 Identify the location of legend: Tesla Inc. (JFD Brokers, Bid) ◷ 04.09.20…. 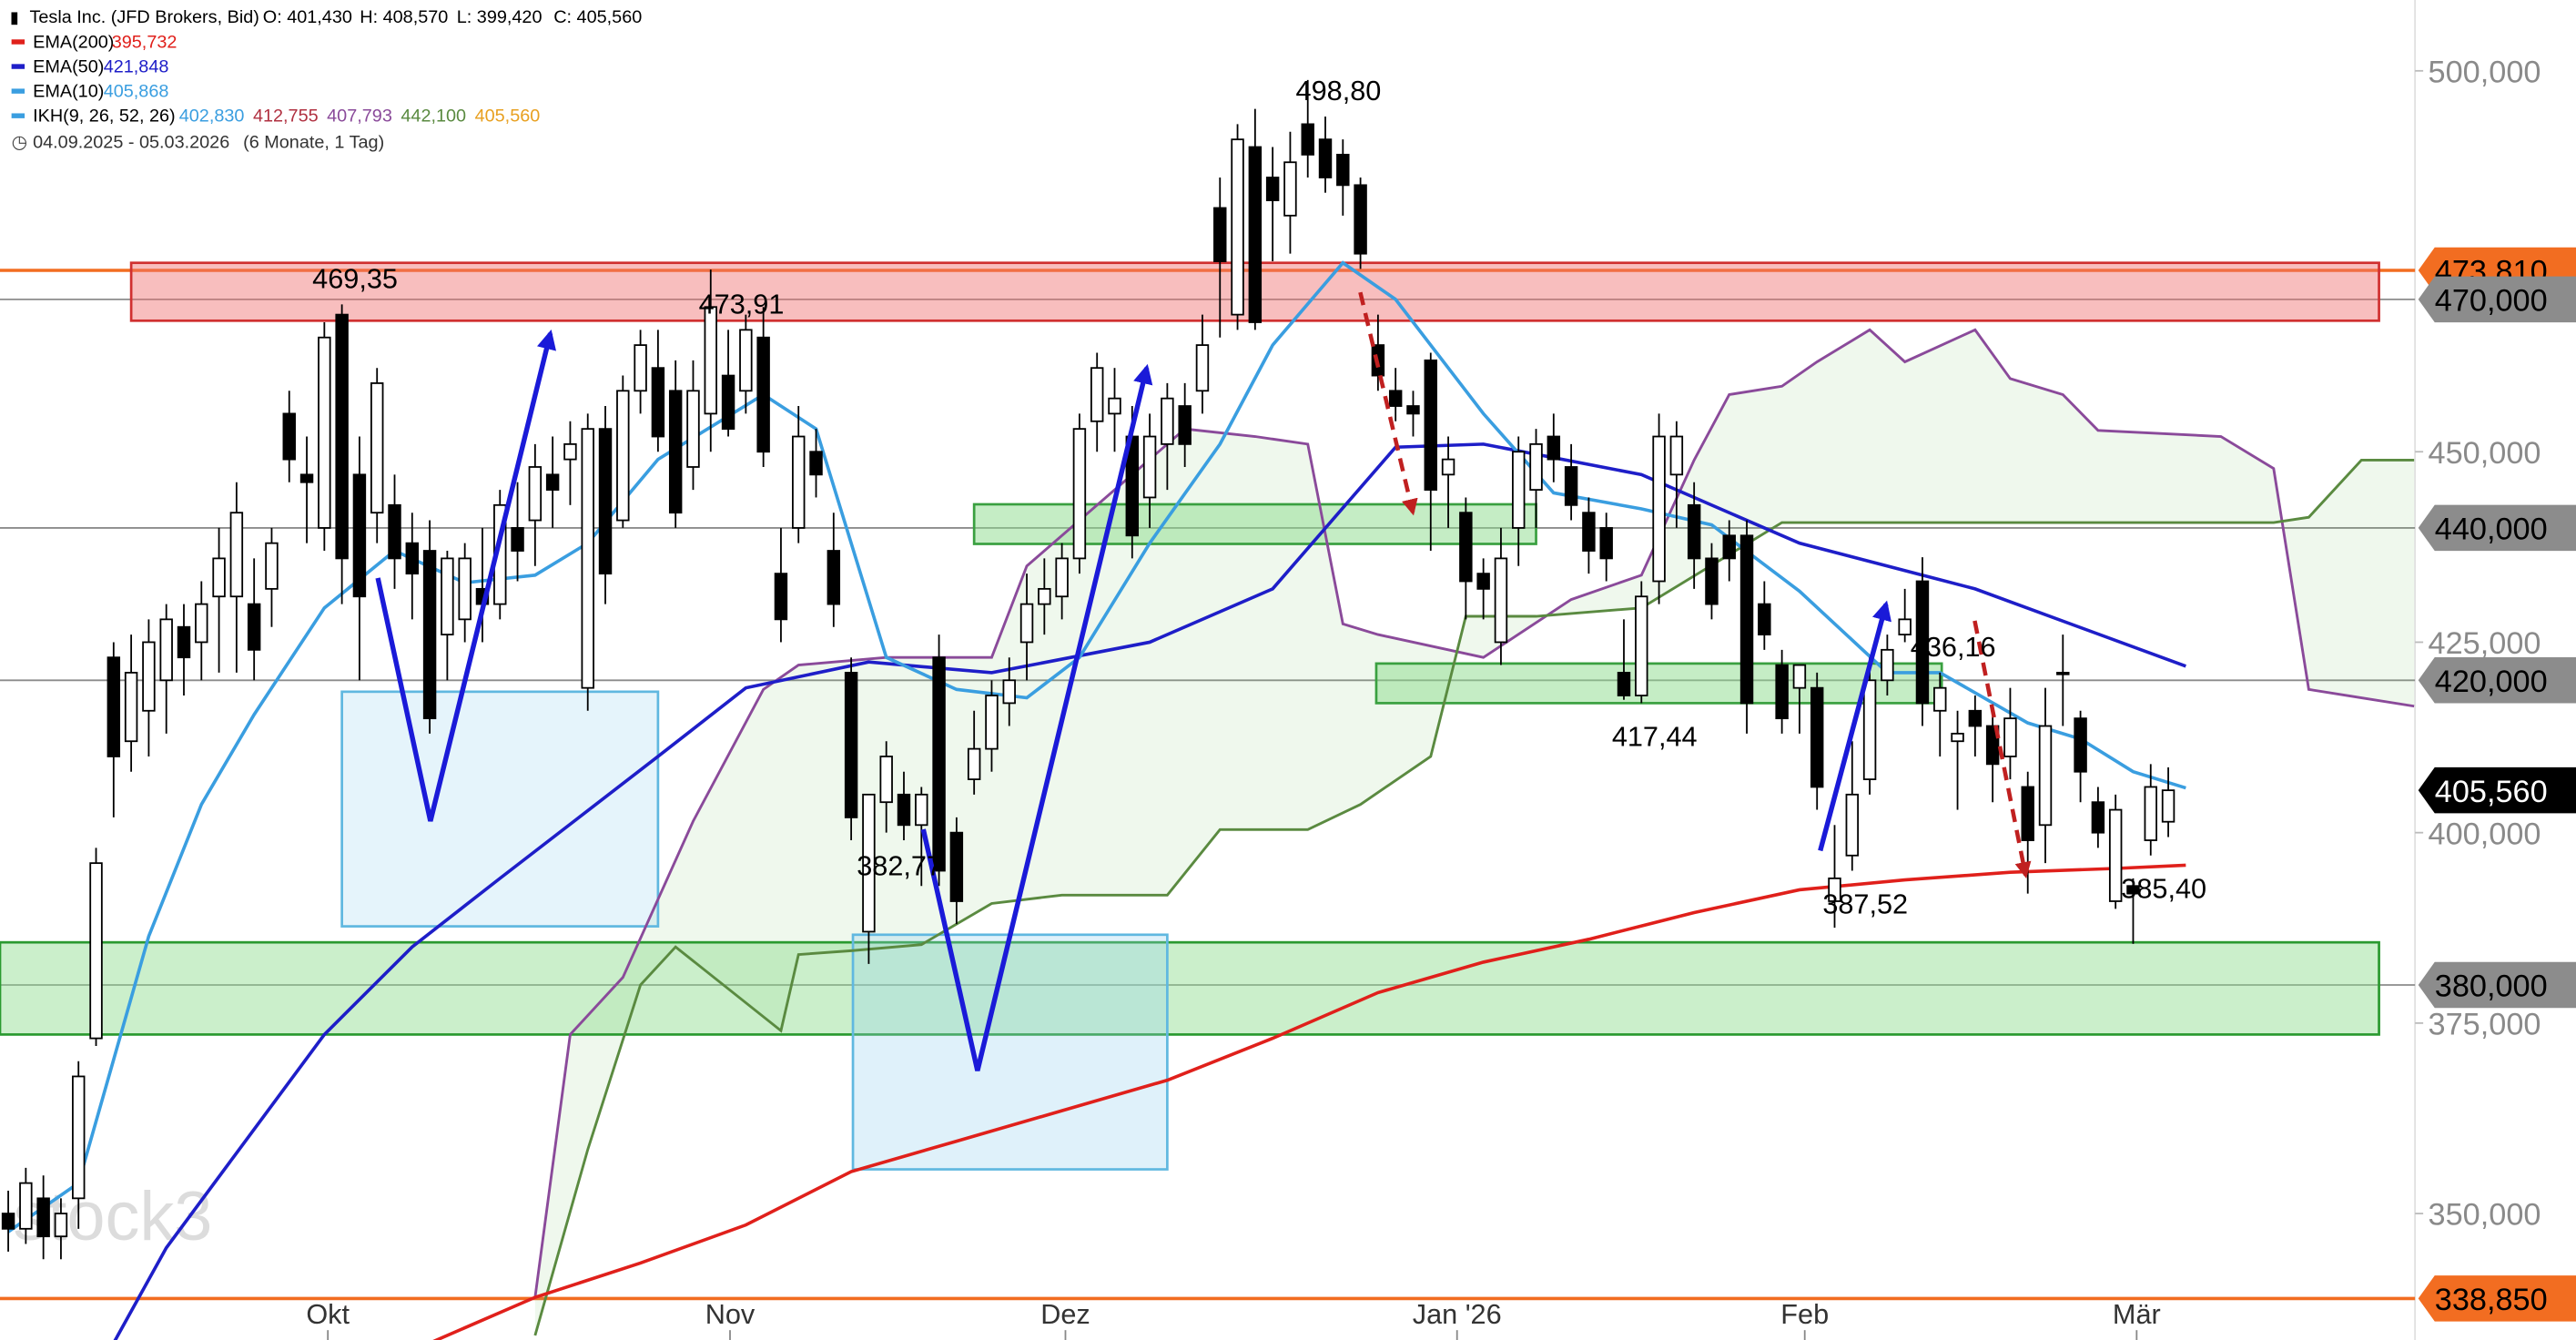
(326, 79).